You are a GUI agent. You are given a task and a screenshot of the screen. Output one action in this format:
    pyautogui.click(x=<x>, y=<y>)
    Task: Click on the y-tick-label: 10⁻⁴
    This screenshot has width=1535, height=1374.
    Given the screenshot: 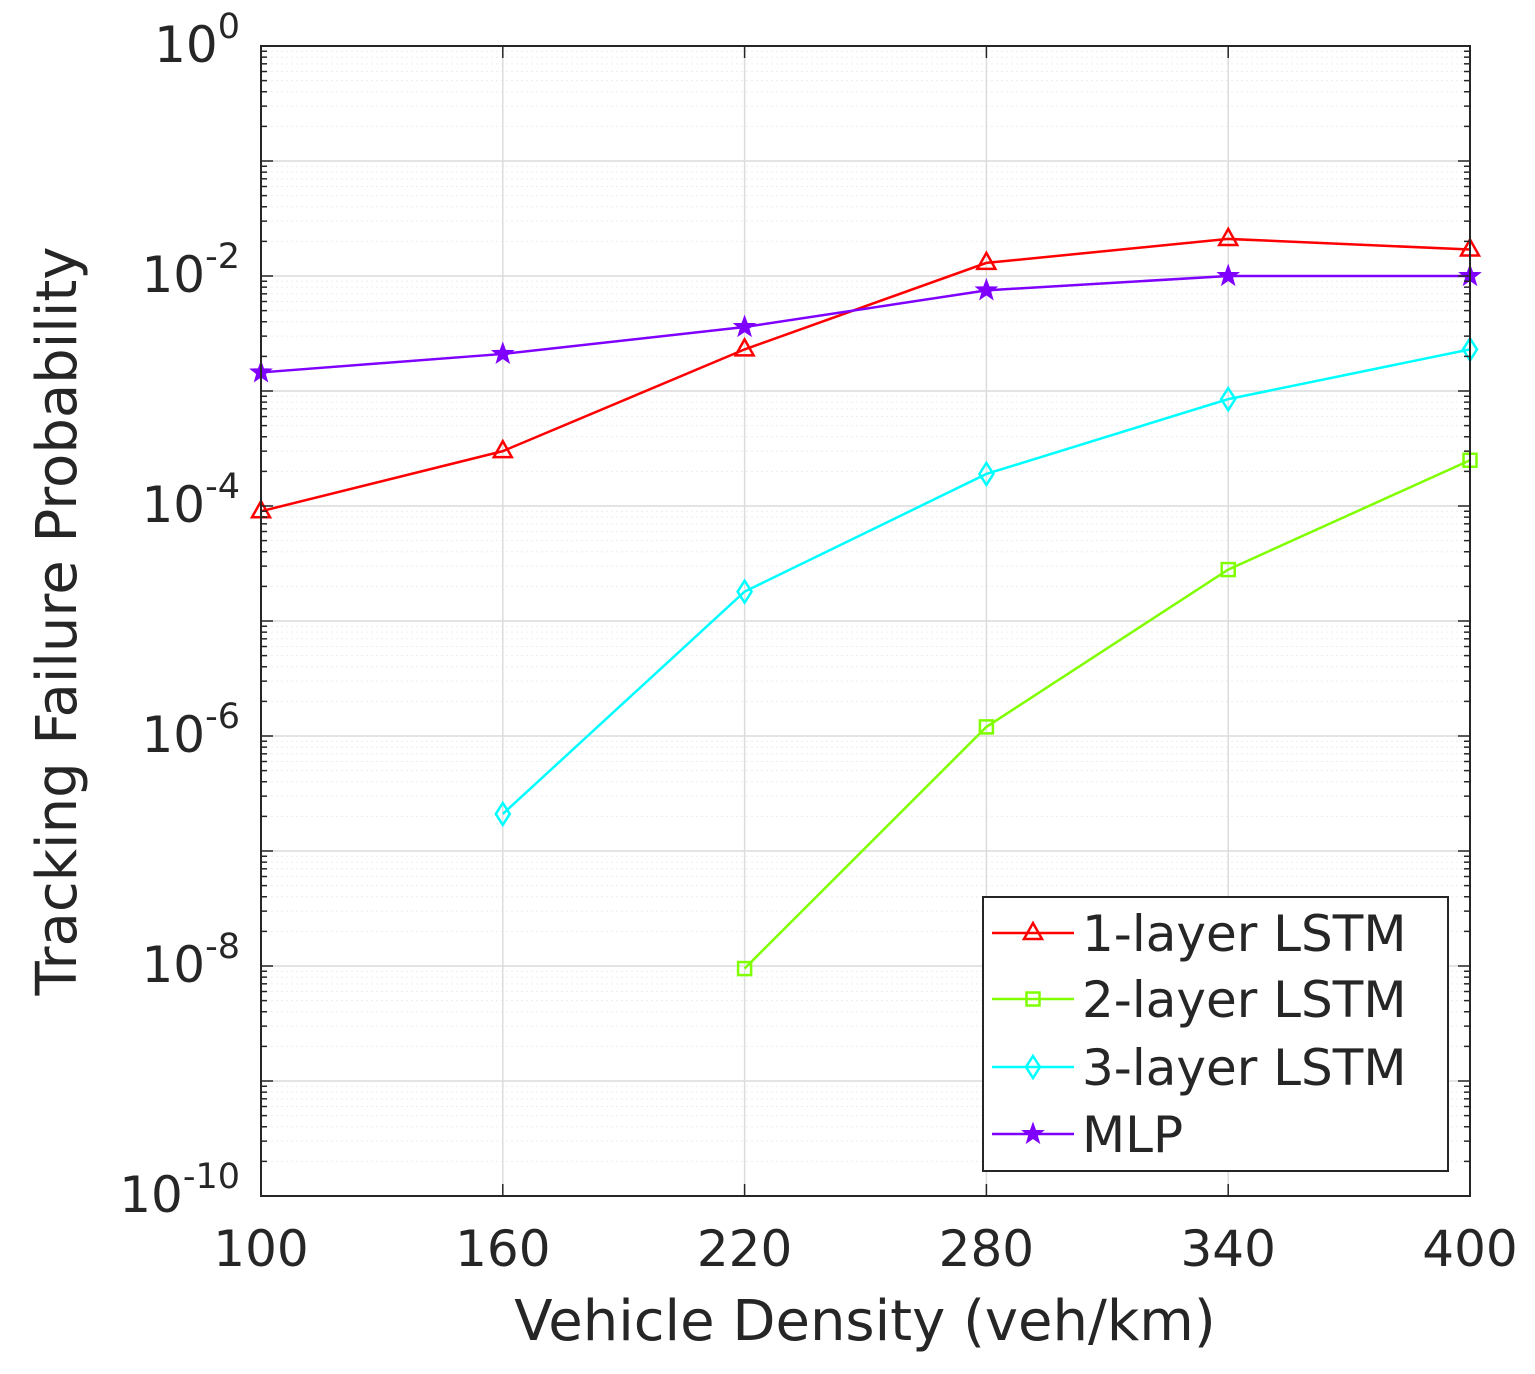 What is the action you would take?
    pyautogui.click(x=190, y=500)
    